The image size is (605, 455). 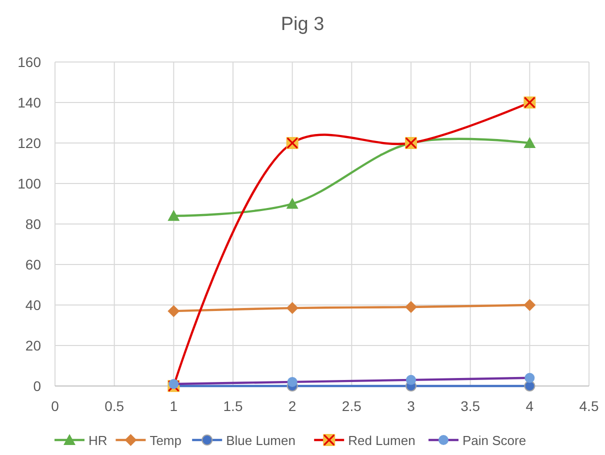 What do you see at coordinates (114, 406) in the screenshot?
I see `x-tick-label: 0.5` at bounding box center [114, 406].